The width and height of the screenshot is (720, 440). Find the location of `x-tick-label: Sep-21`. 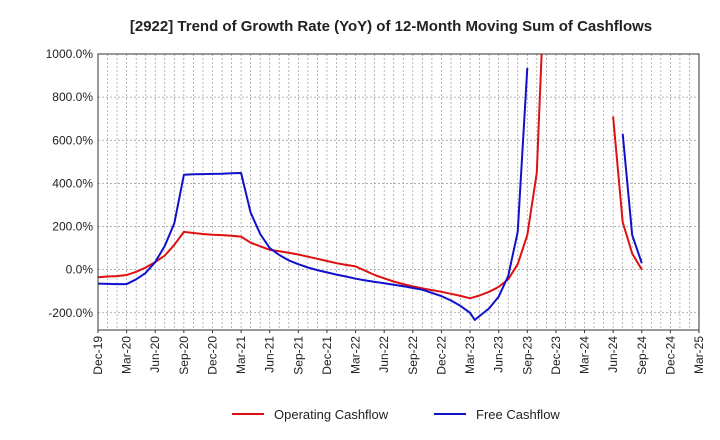

x-tick-label: Sep-21 is located at coordinates (298, 355).